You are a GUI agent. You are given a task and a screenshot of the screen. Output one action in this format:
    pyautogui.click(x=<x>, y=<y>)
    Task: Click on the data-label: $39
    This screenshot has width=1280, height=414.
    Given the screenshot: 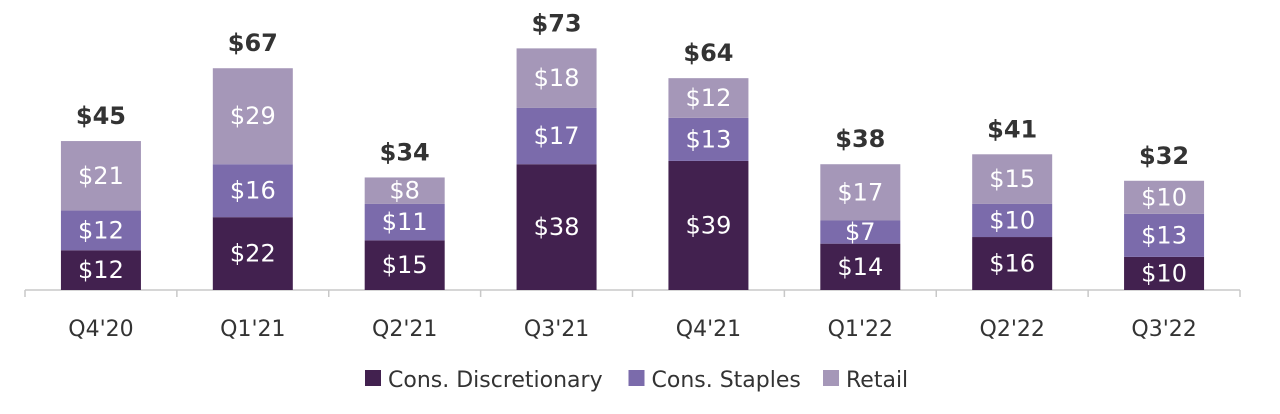 What is the action you would take?
    pyautogui.click(x=709, y=225)
    